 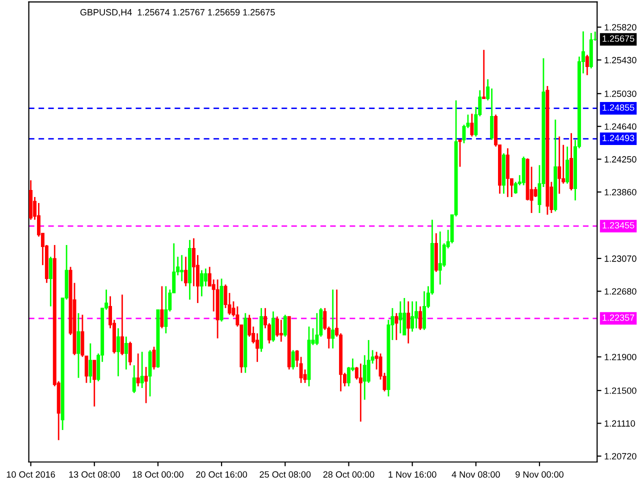 What do you see at coordinates (620, 258) in the screenshot?
I see `y-tick-label: 1.23070` at bounding box center [620, 258].